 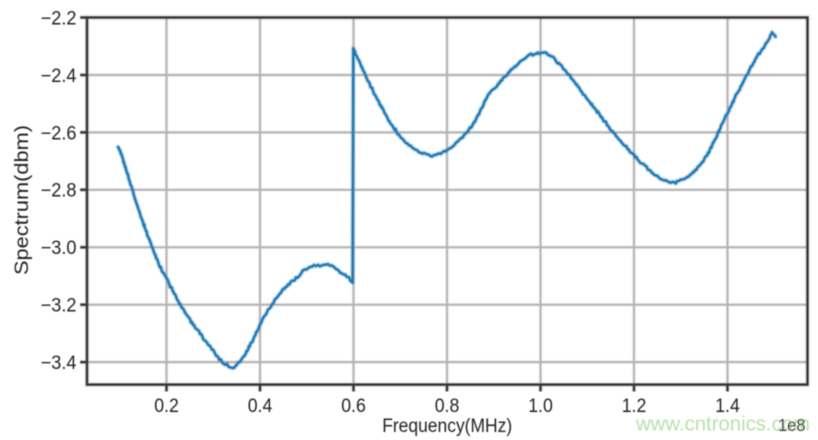 What do you see at coordinates (792, 425) in the screenshot?
I see `svg-text: 1e8` at bounding box center [792, 425].